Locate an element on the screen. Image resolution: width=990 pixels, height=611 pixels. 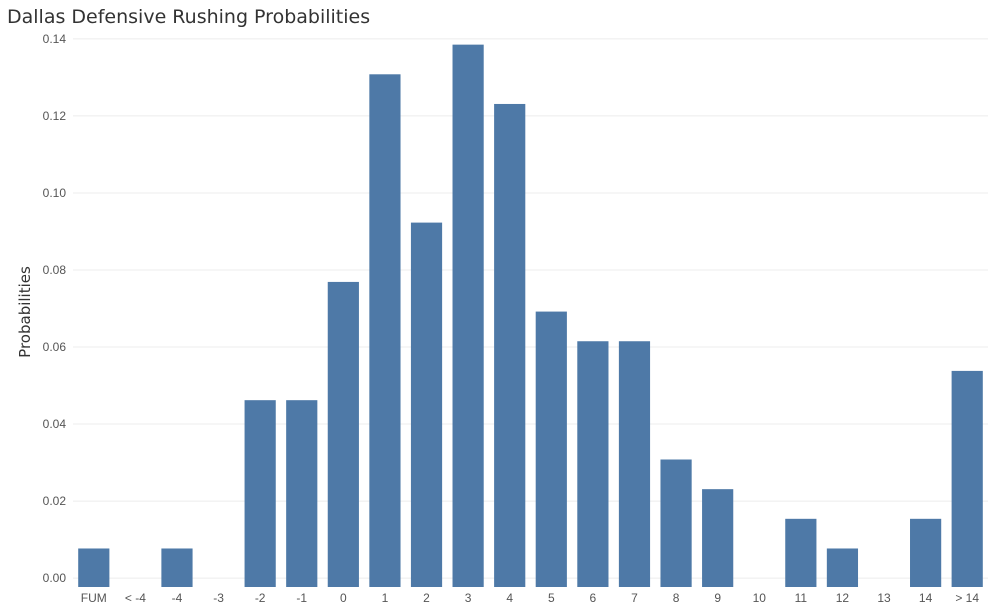
y-tick-label: 0.12 is located at coordinates (55, 116).